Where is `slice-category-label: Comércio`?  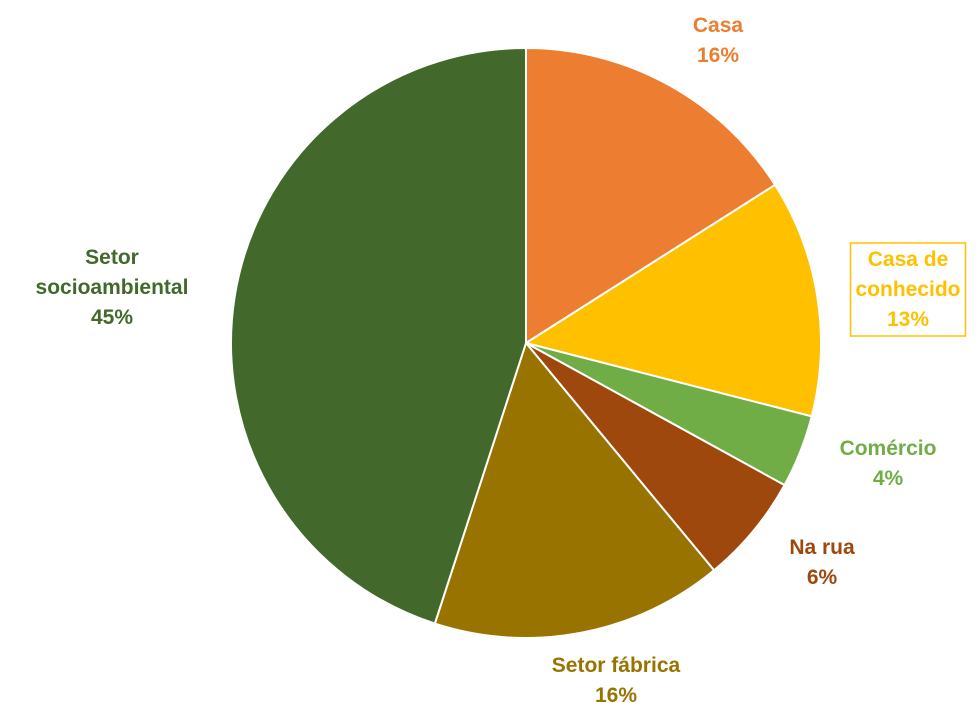 slice-category-label: Comércio is located at coordinates (888, 448).